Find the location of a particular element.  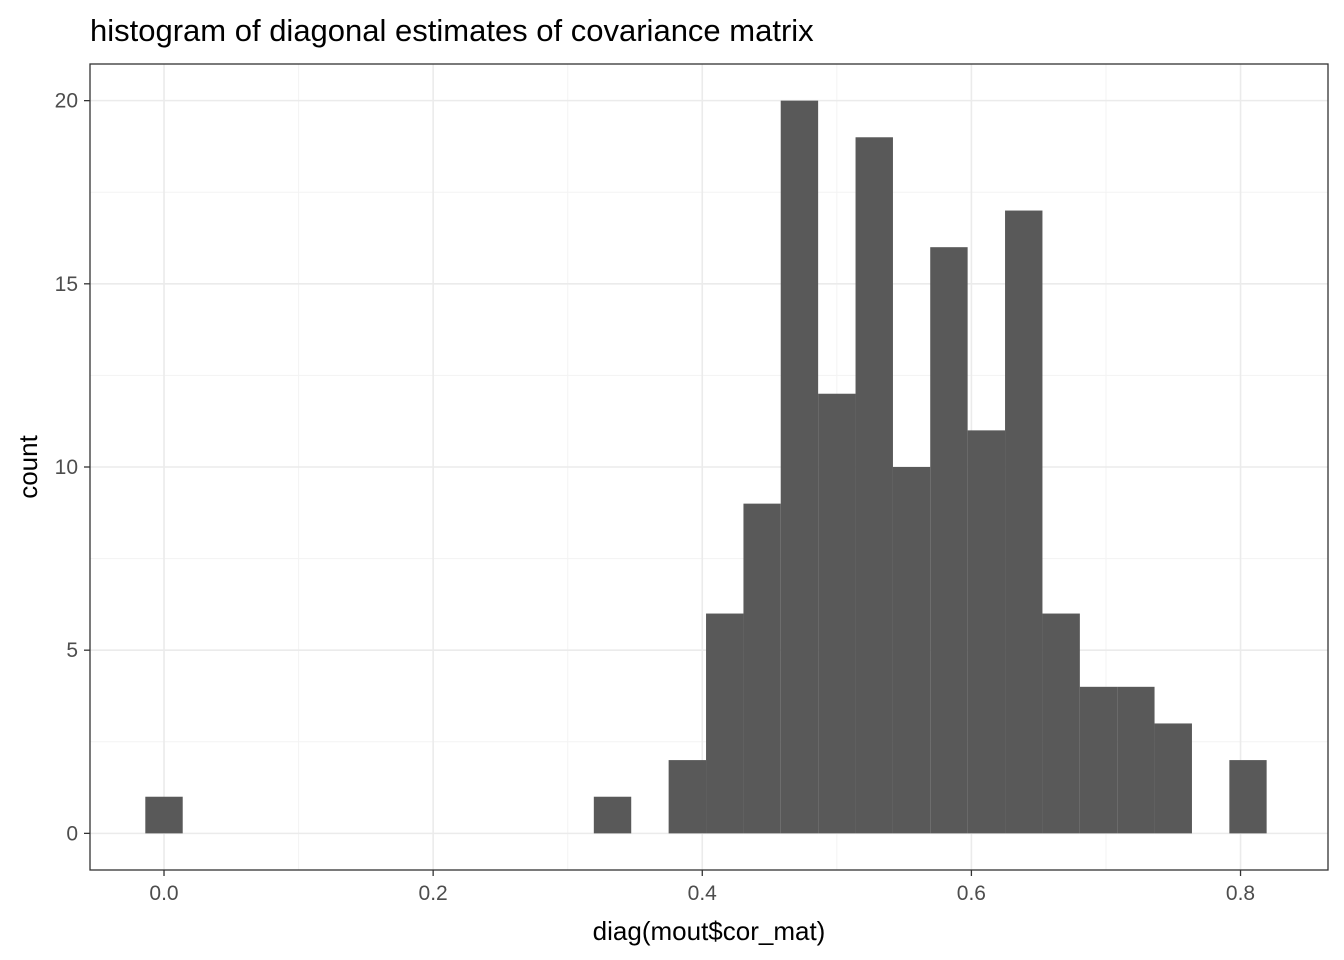

x-axis: 0.0 0.2 0.4 0.6 0.8 is located at coordinates (702, 887).